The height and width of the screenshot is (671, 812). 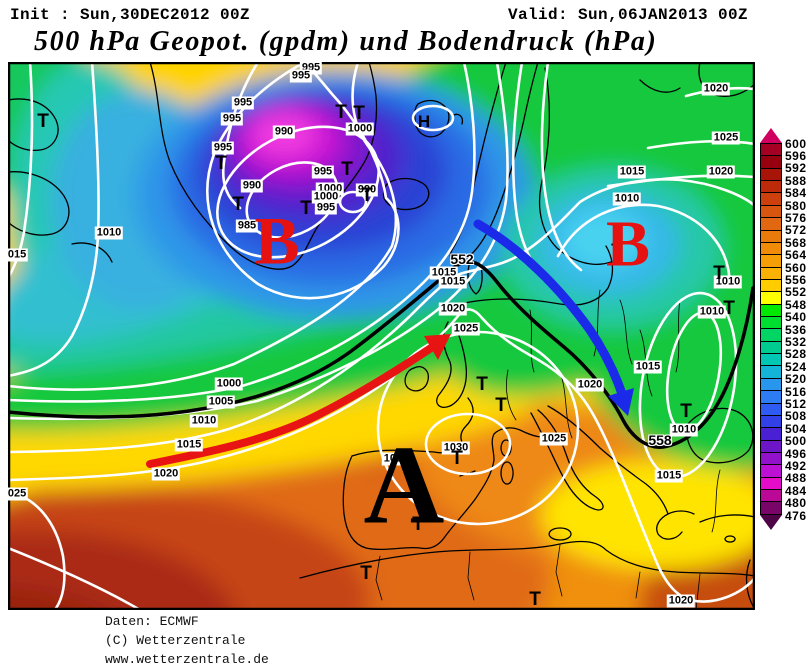 I want to click on coastline-blacksea-turkey, so click(x=721, y=475).